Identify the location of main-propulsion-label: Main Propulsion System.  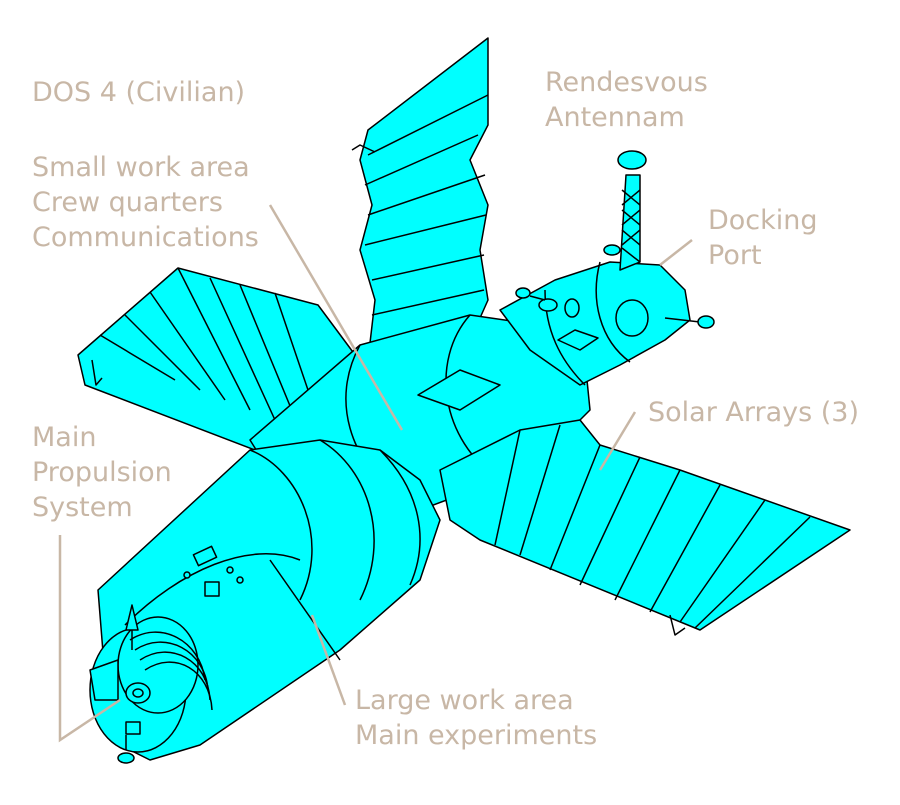
(102, 472).